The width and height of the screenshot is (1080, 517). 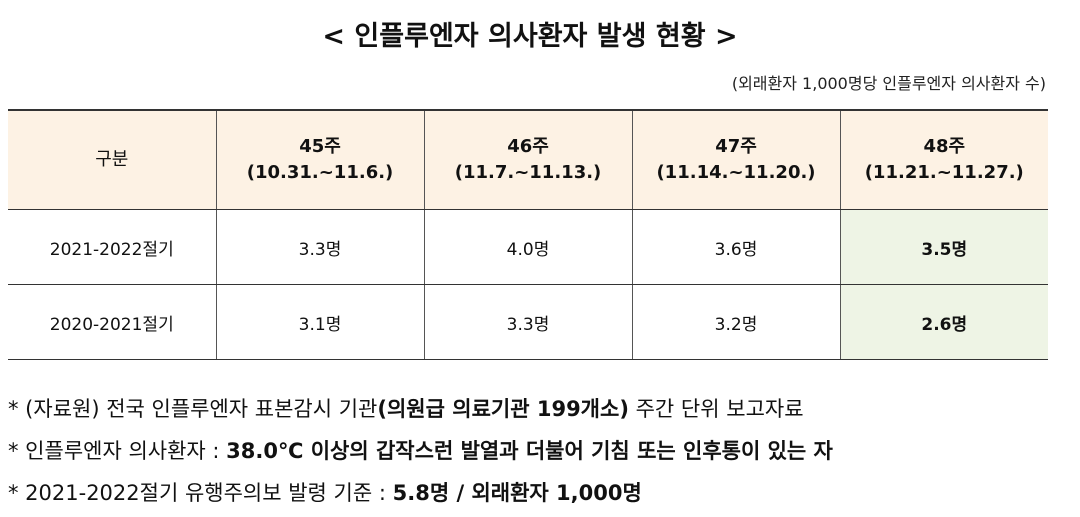 I want to click on header-cell: 47주 (11.14.~11.20.), so click(x=736, y=159).